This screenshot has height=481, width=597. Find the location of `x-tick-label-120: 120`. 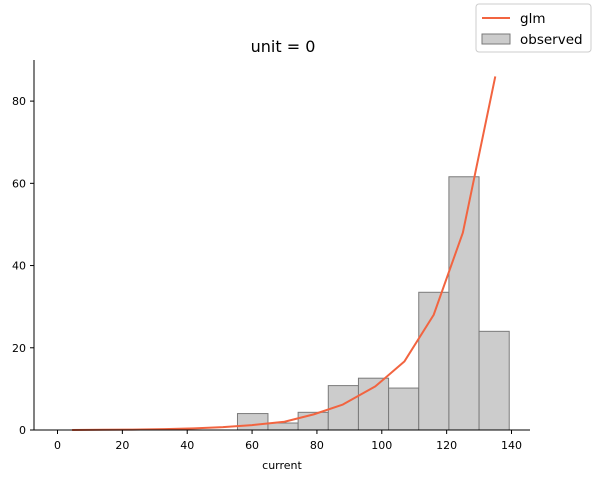

x-tick-label-120: 120 is located at coordinates (446, 445).